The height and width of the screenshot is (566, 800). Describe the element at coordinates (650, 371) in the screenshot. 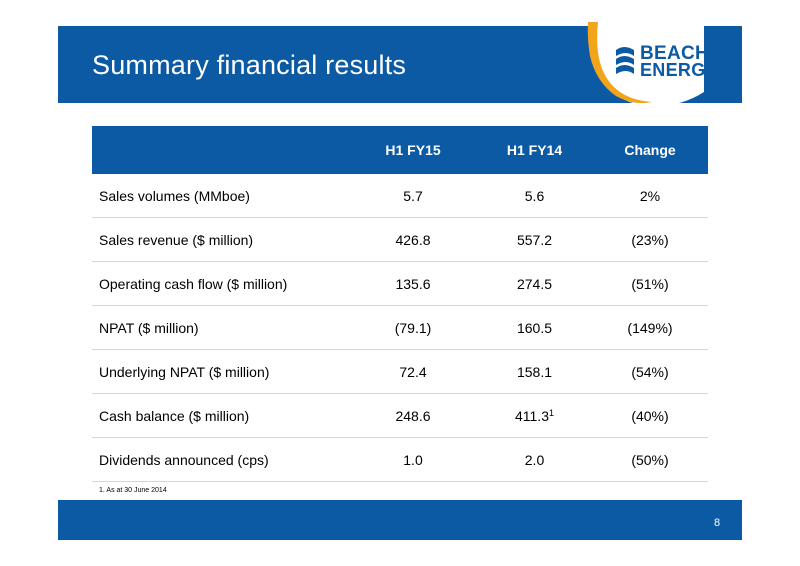

I see `change-cell: (54%)` at that location.